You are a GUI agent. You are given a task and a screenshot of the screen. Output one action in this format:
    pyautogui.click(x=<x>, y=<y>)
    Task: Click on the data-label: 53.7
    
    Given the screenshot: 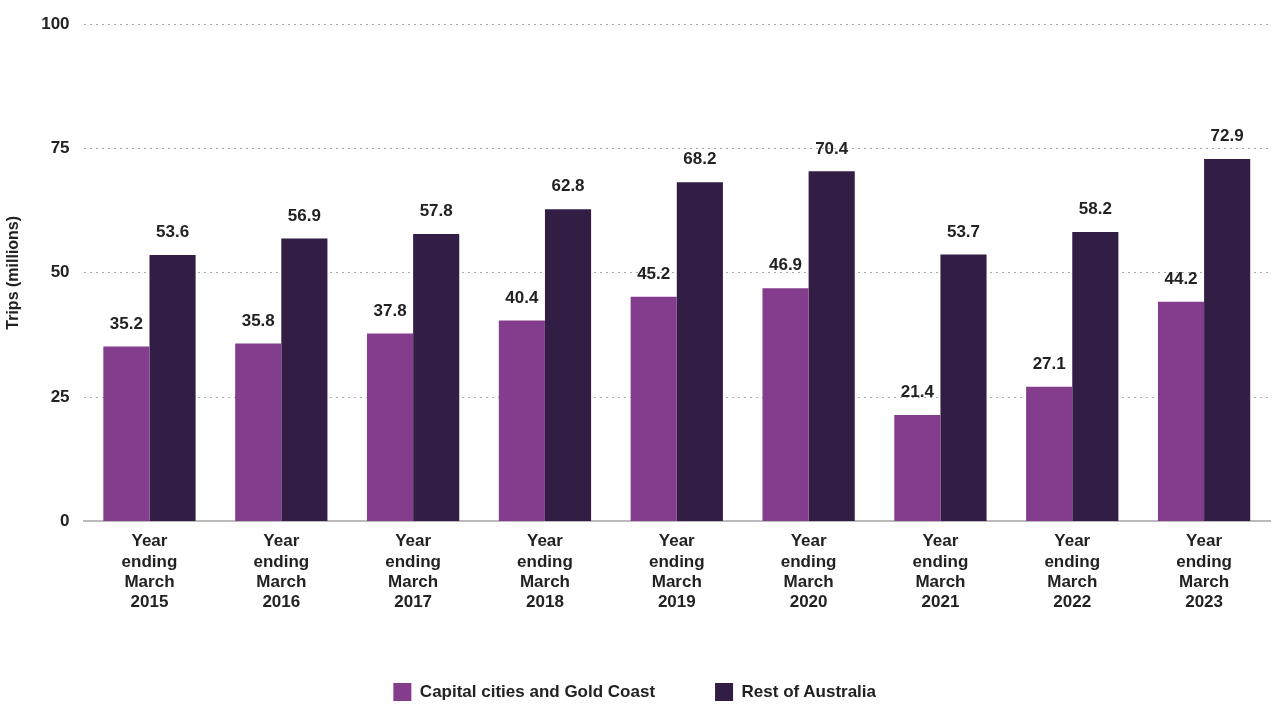 What is the action you would take?
    pyautogui.click(x=963, y=231)
    